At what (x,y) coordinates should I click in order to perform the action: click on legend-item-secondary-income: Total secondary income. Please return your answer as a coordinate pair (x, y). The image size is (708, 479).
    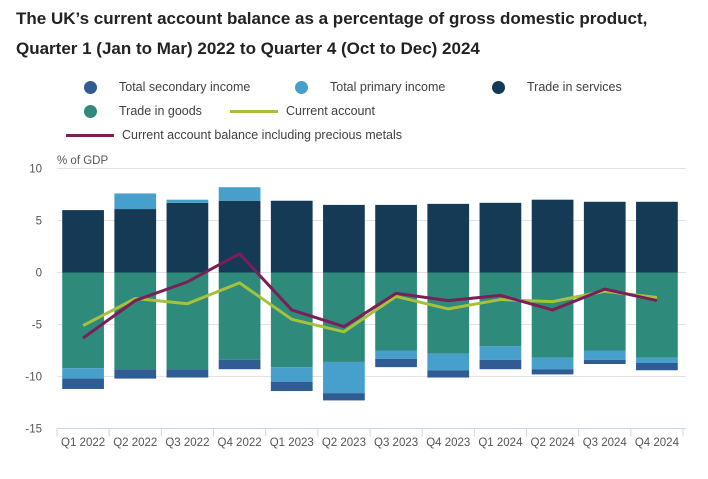
    Looking at the image, I should click on (167, 87).